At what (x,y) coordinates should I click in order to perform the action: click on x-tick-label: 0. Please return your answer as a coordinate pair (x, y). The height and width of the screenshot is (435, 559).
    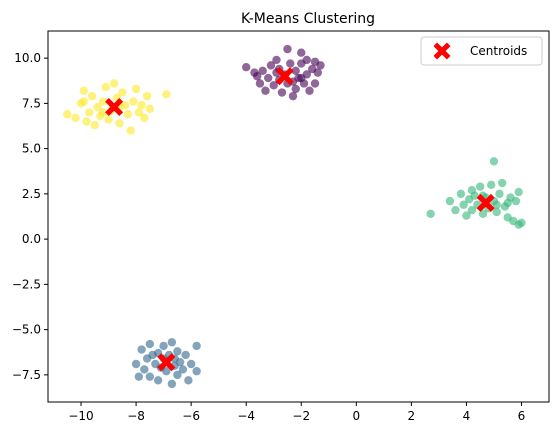
    Looking at the image, I should click on (356, 416).